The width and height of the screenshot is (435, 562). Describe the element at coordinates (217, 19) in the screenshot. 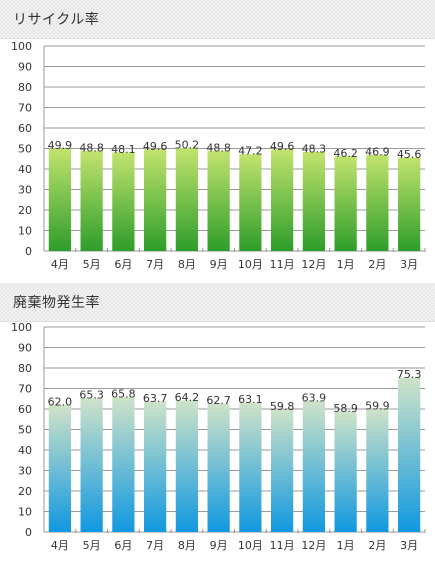

I see `recycling-rate-header: リサイクル率` at that location.